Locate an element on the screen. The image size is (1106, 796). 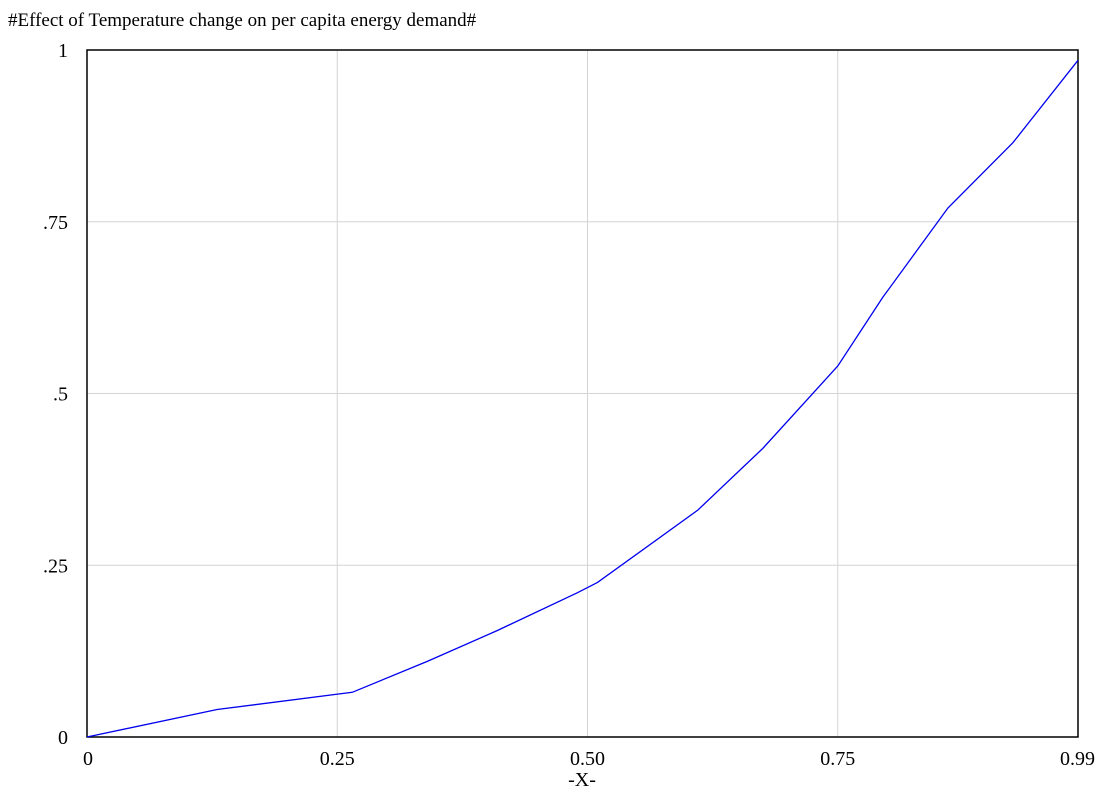
y-tick-label: .5 is located at coordinates (60, 395).